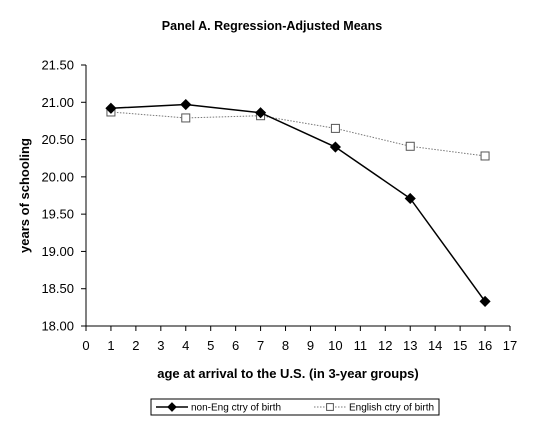  I want to click on x-tick-label: 1, so click(110, 345).